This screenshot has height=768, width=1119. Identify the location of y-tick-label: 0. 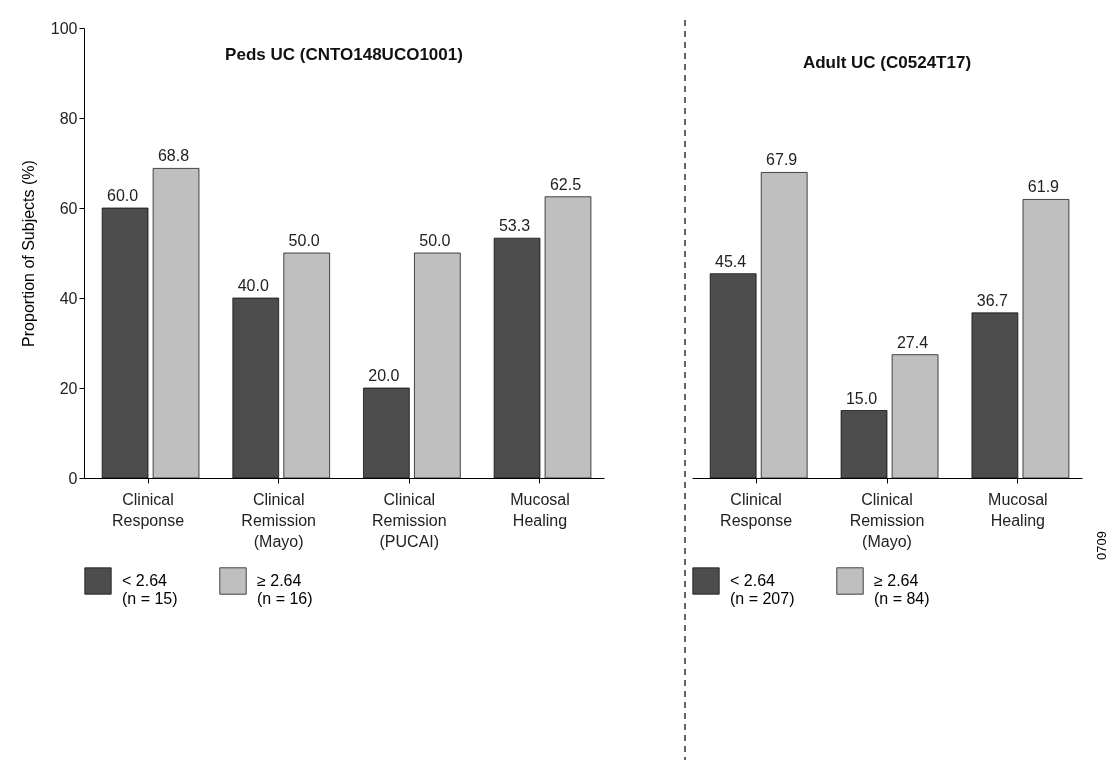
(73, 478).